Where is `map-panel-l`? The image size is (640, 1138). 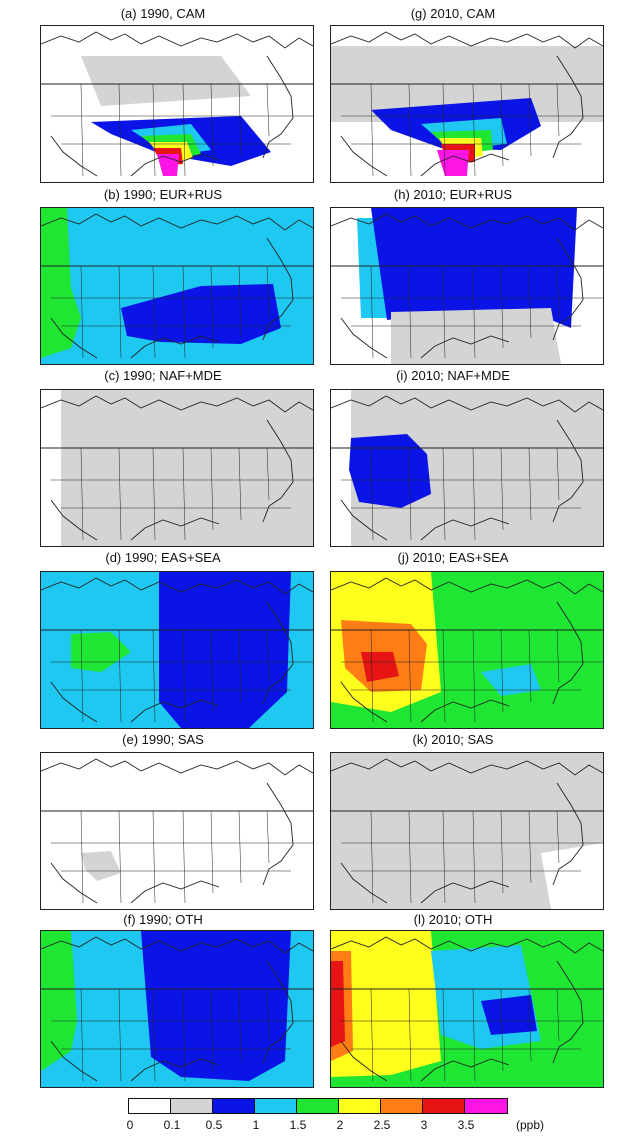
map-panel-l is located at coordinates (467, 1009).